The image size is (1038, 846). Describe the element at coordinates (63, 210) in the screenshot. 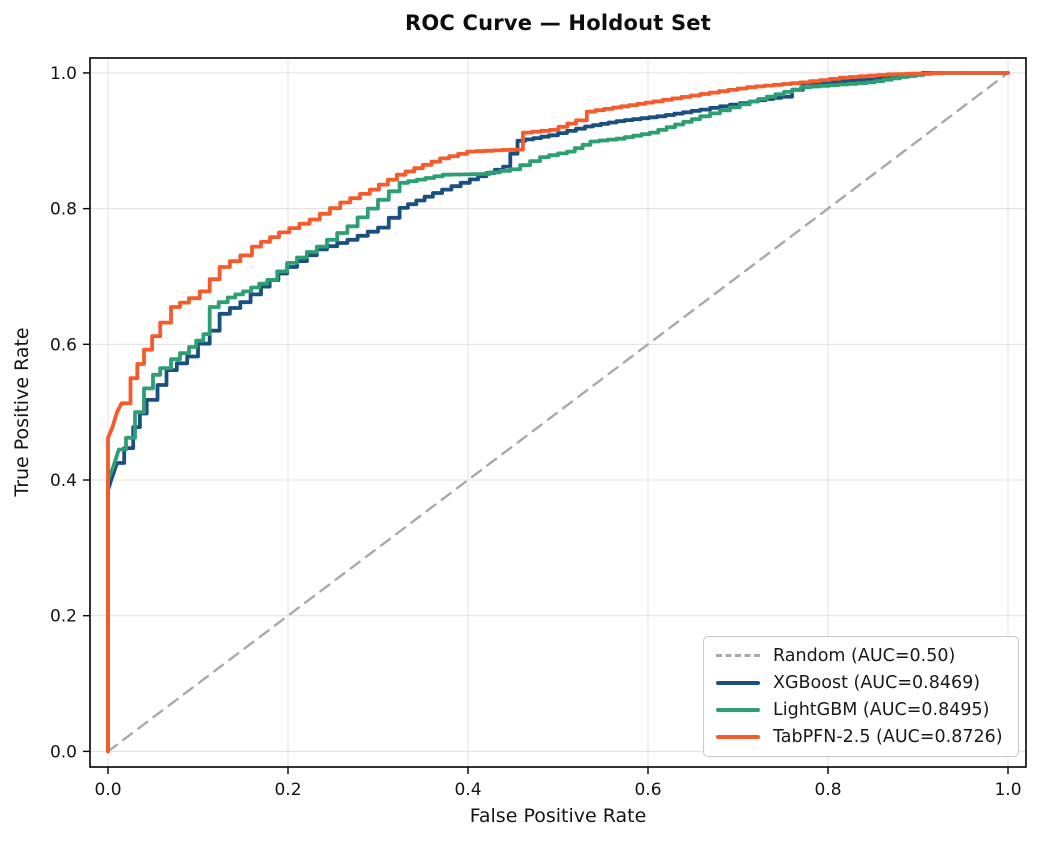

I see `y-tick-label: 0.8` at that location.